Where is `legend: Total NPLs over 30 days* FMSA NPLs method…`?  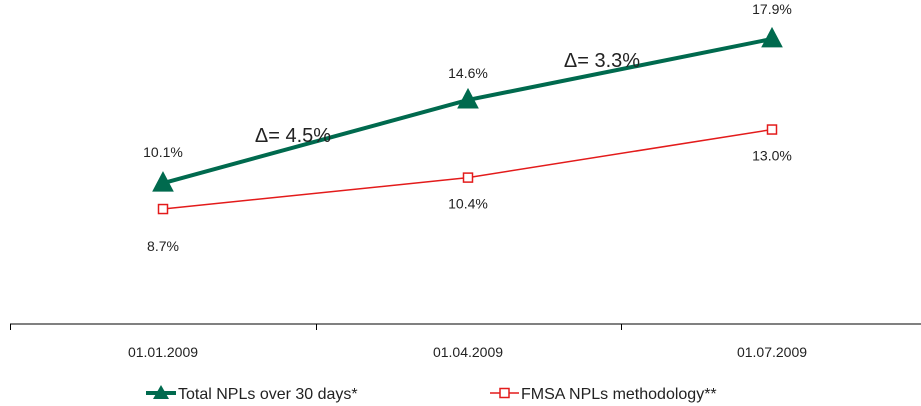 legend: Total NPLs over 30 days* FMSA NPLs method… is located at coordinates (431, 394).